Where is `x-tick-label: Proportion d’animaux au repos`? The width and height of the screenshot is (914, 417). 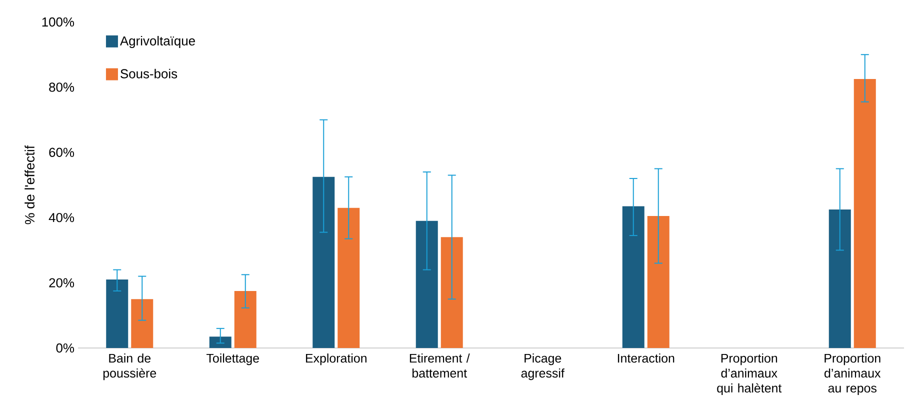
x-tick-label: Proportion d’animaux au repos is located at coordinates (852, 375).